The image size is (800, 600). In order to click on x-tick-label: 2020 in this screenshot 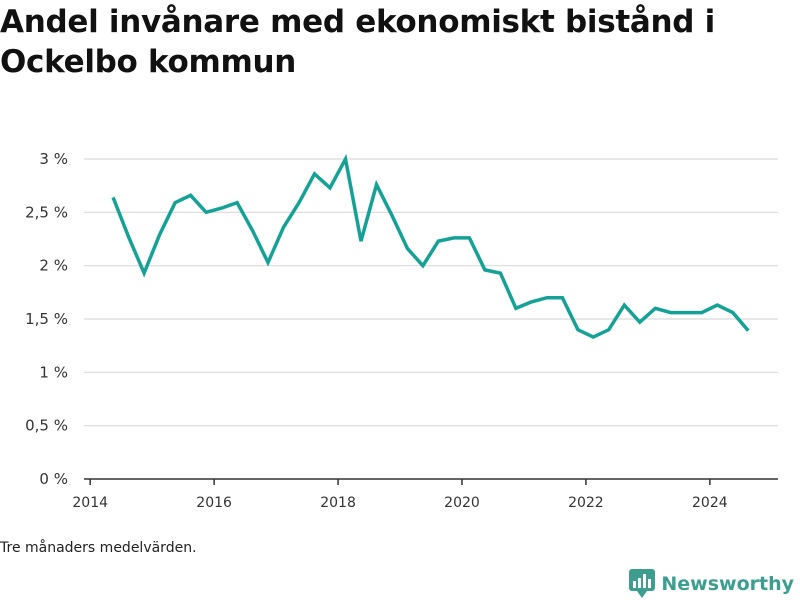, I will do `click(462, 503)`.